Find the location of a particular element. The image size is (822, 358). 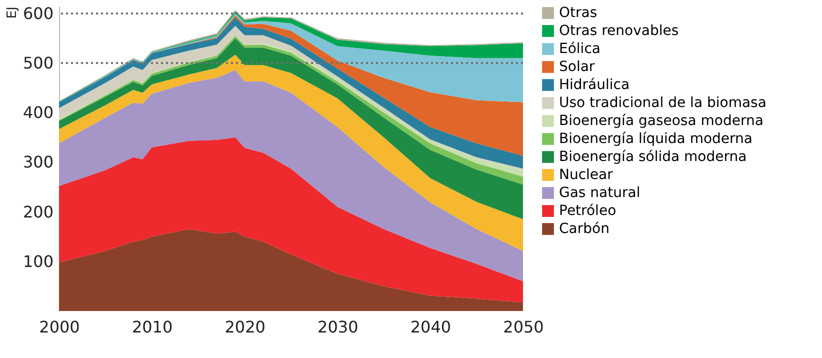

legend-label: Uso tradicional de la biomasa is located at coordinates (662, 103).